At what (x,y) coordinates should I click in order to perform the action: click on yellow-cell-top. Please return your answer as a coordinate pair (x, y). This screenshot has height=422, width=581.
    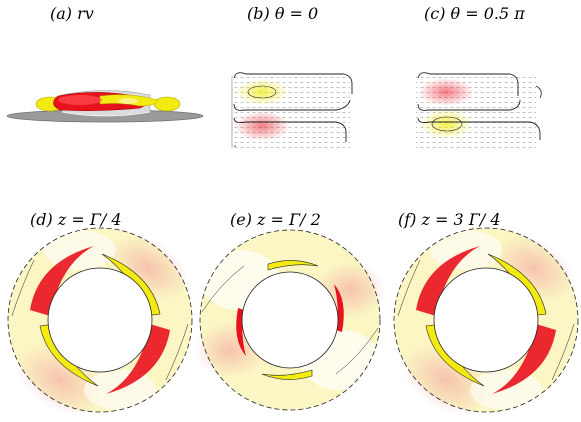
    Looking at the image, I should click on (262, 92).